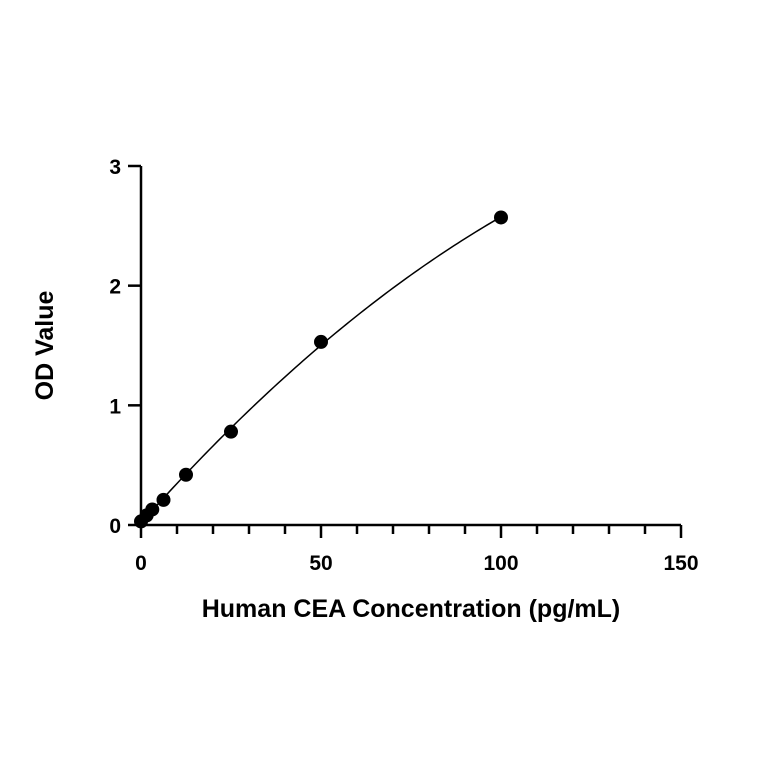 The image size is (764, 764). What do you see at coordinates (320, 563) in the screenshot?
I see `x-tick-label: 50` at bounding box center [320, 563].